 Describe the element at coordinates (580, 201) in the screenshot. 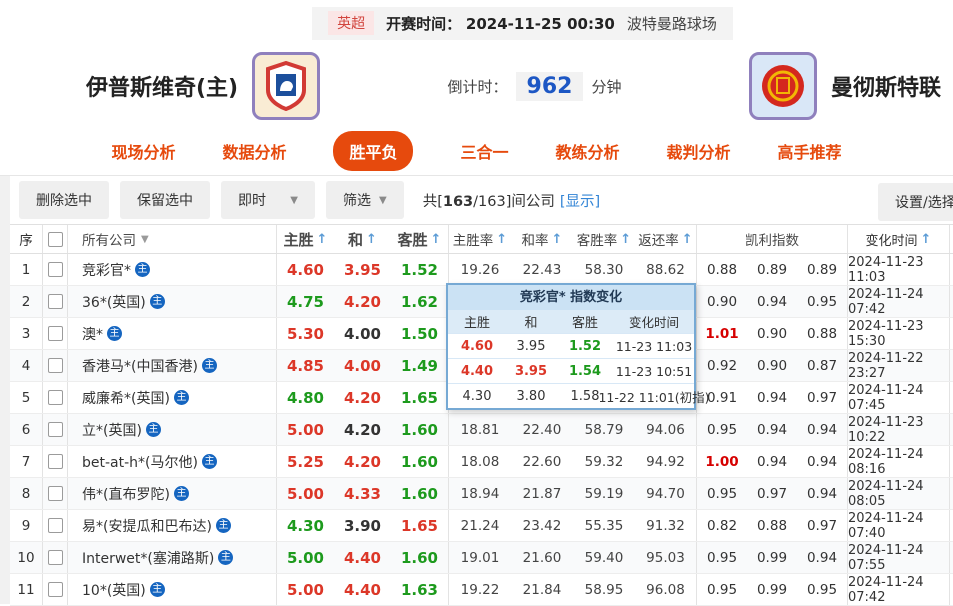

I see `show-link: [显示]` at that location.